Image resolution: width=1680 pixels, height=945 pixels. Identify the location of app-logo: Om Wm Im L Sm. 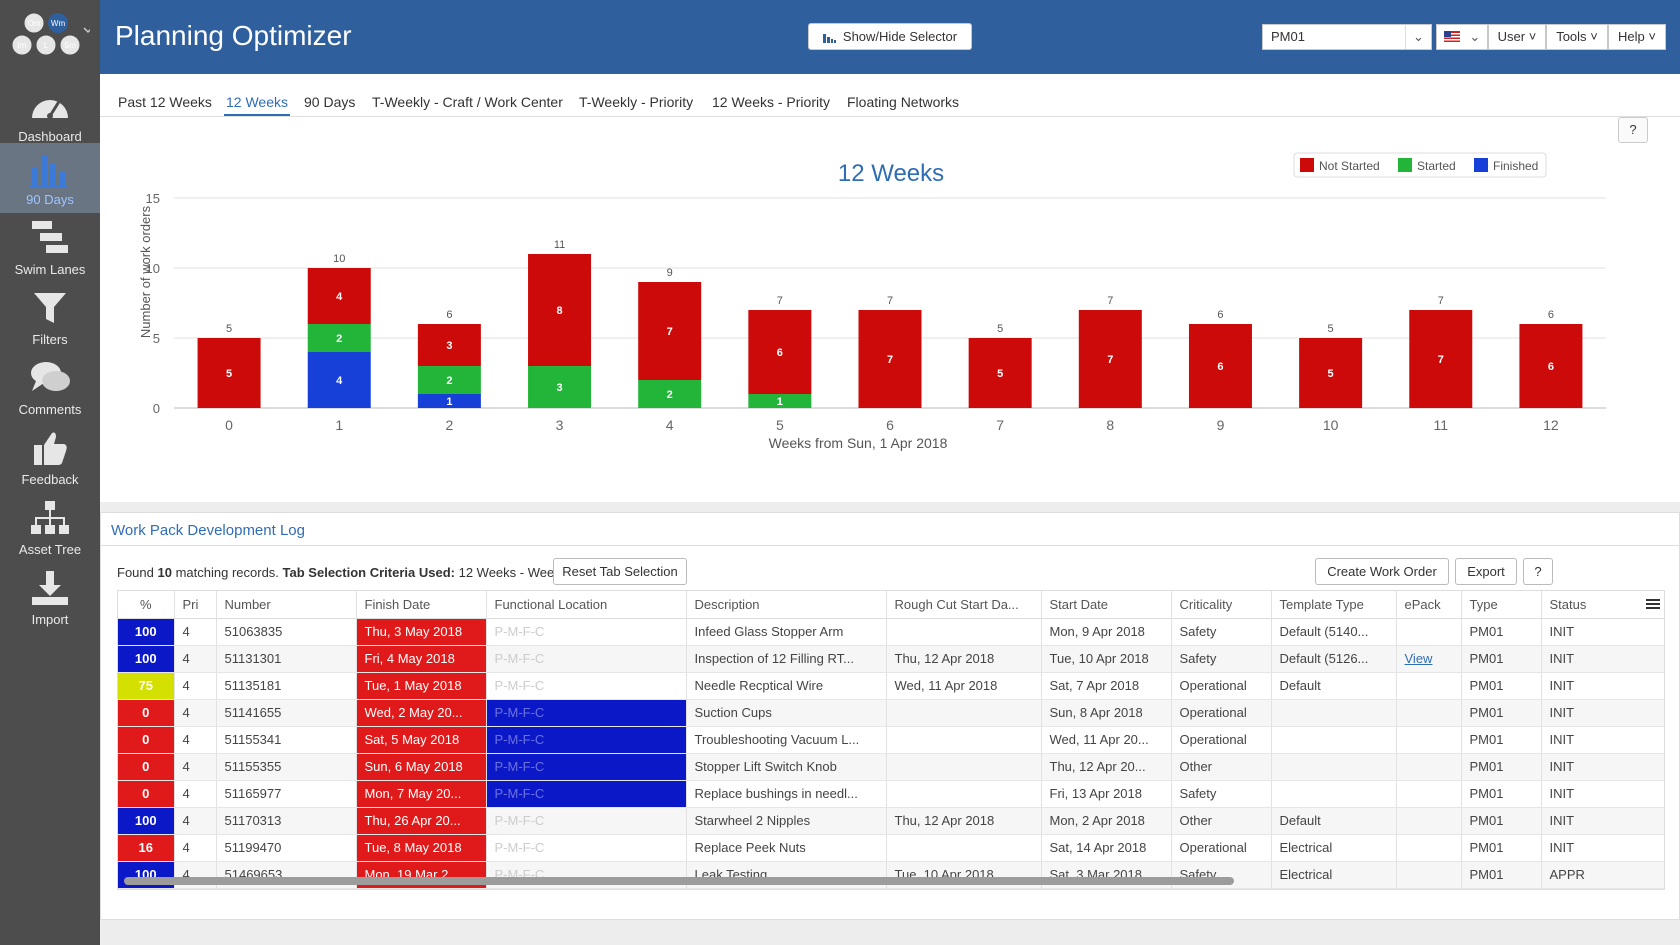
(50, 40).